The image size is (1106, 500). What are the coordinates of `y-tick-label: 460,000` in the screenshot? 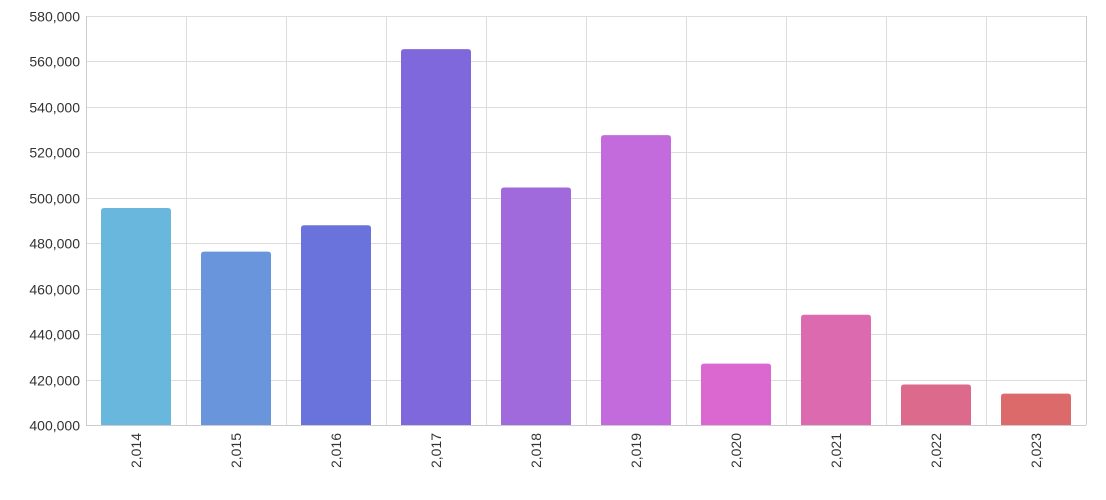 It's located at (54, 290).